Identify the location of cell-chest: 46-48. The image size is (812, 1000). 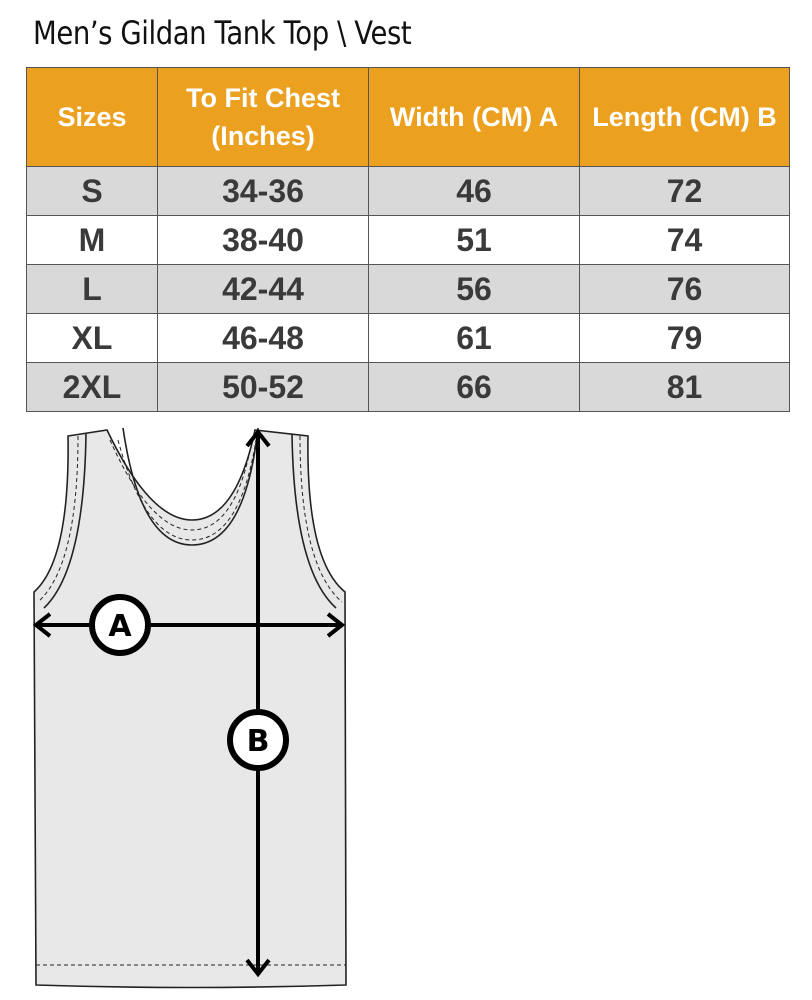
(263, 338).